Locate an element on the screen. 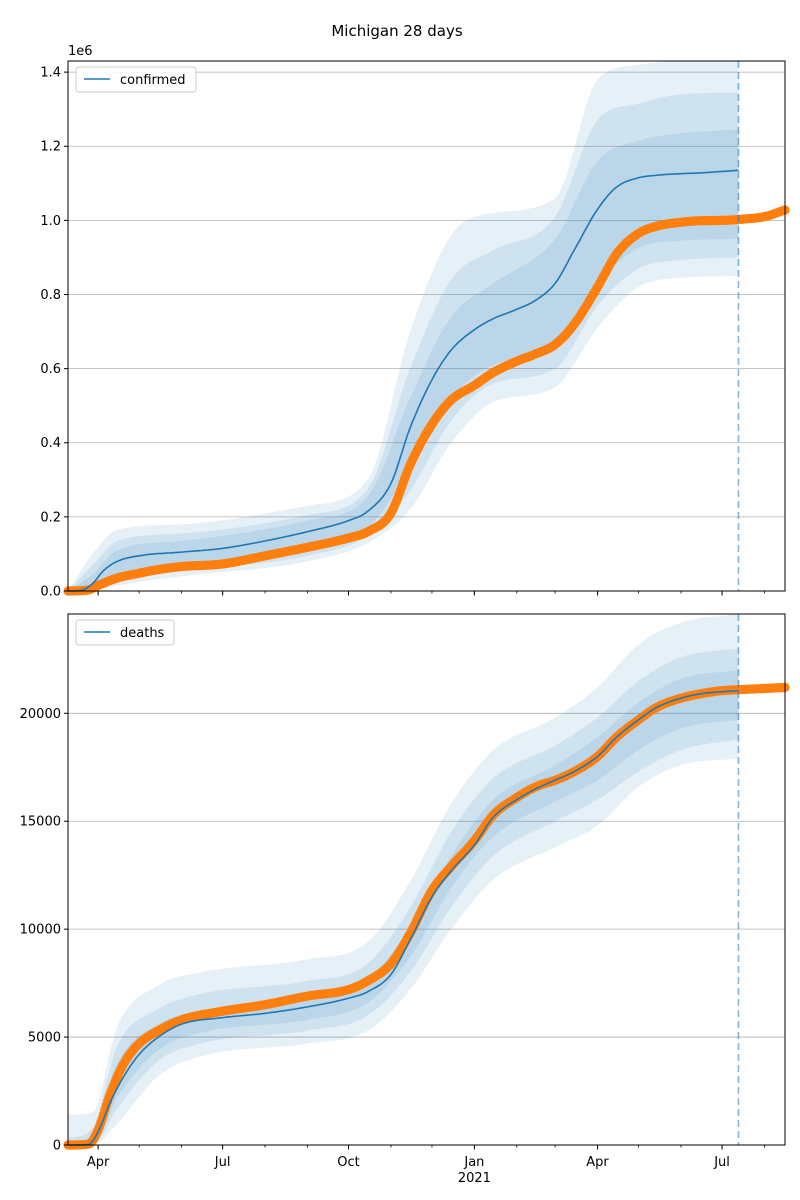 The image size is (800, 1200). legend-label-deaths: deaths is located at coordinates (142, 633).